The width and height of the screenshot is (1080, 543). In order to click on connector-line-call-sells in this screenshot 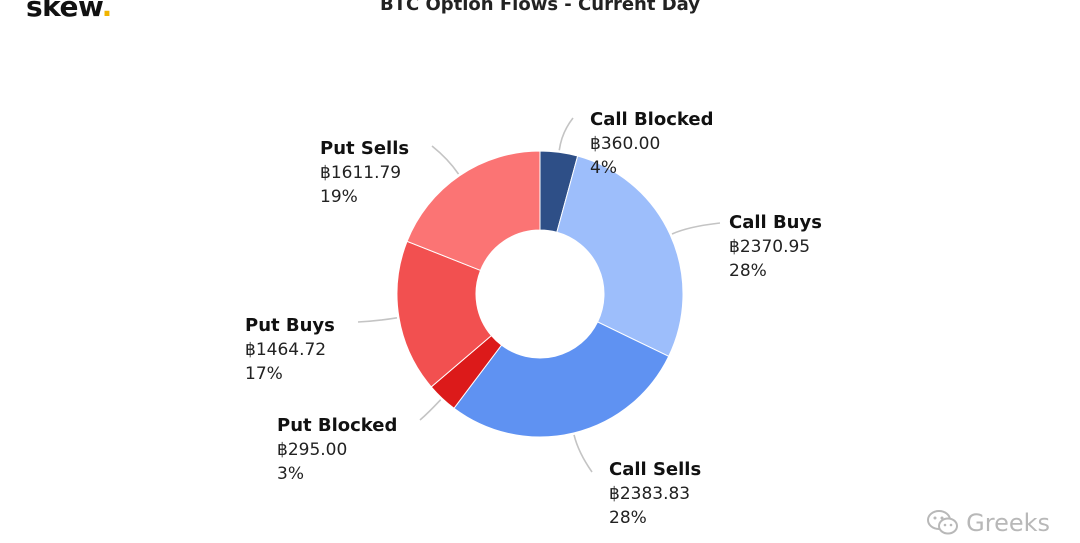, I will do `click(583, 453)`.